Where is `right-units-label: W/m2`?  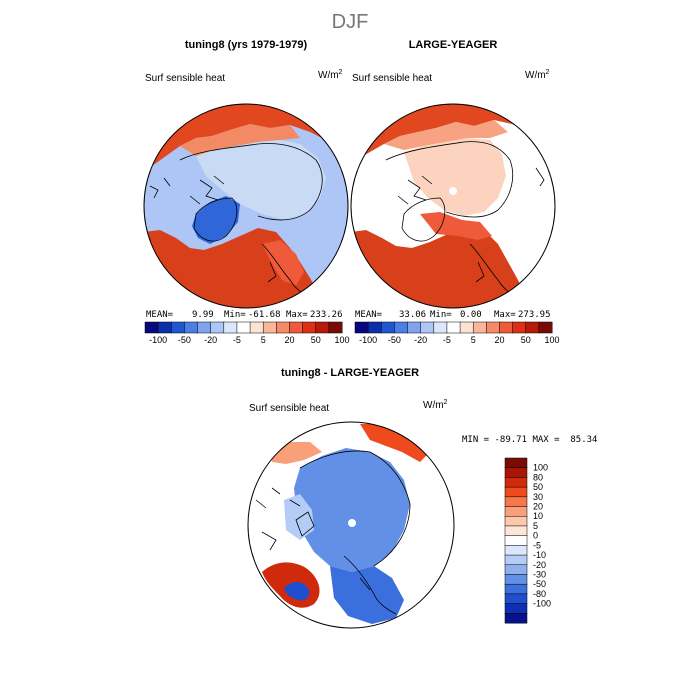 right-units-label: W/m2 is located at coordinates (537, 75).